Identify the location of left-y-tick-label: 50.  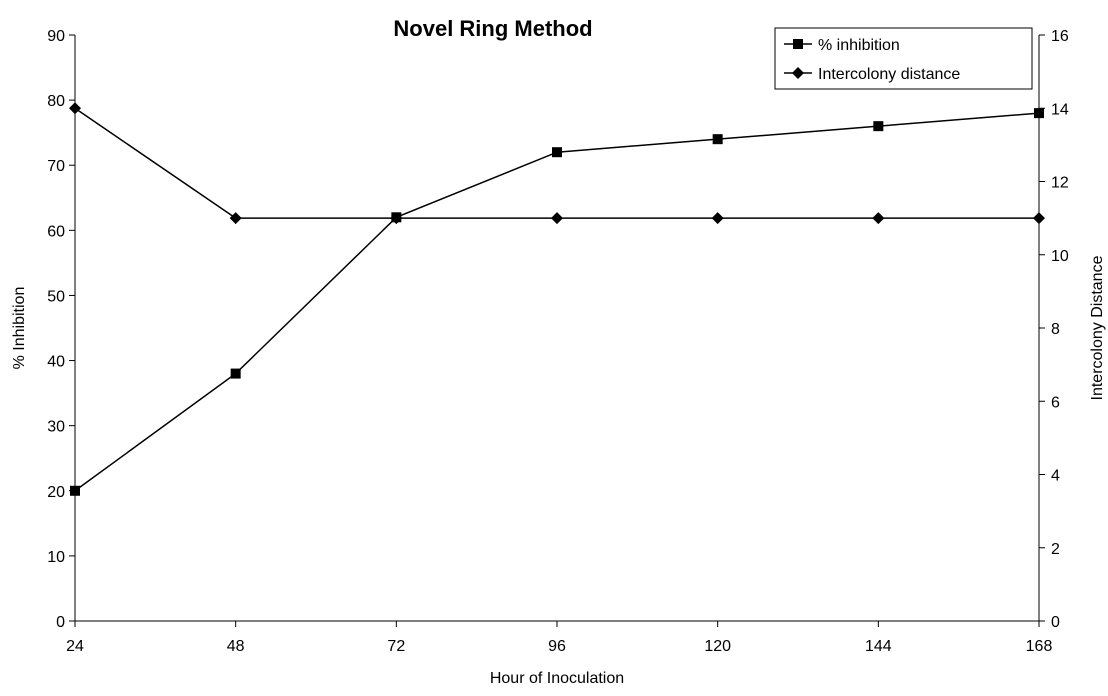
(56, 296).